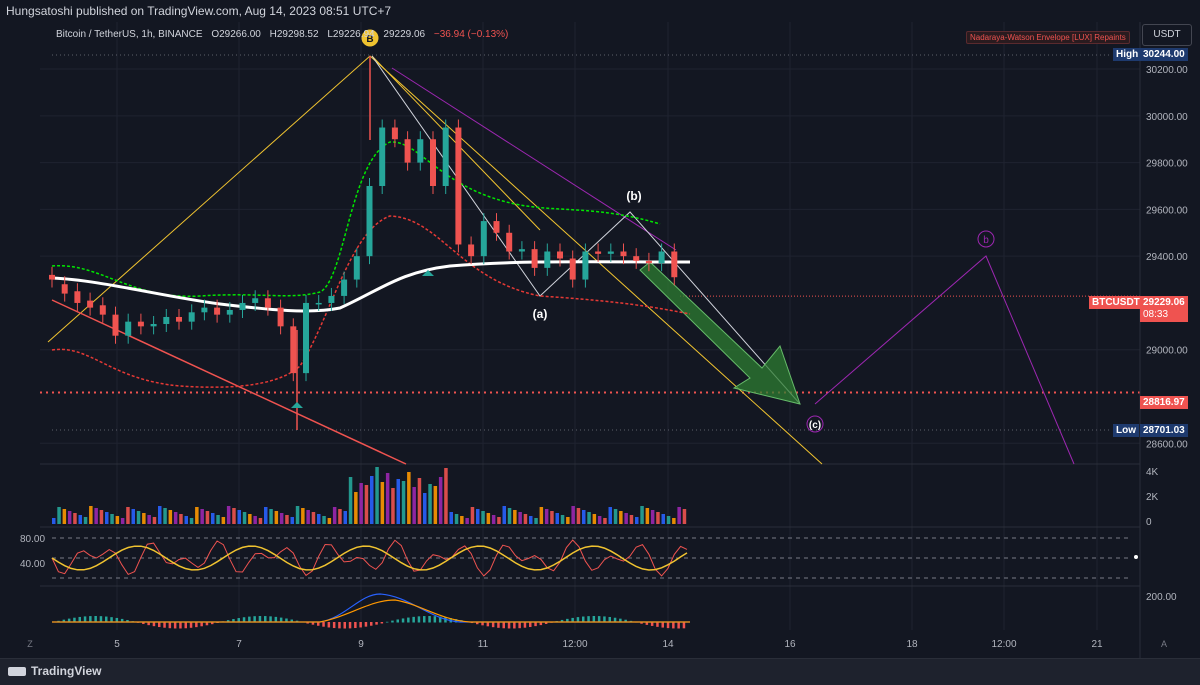  I want to click on y-tick-label: 28600.00, so click(1167, 444).